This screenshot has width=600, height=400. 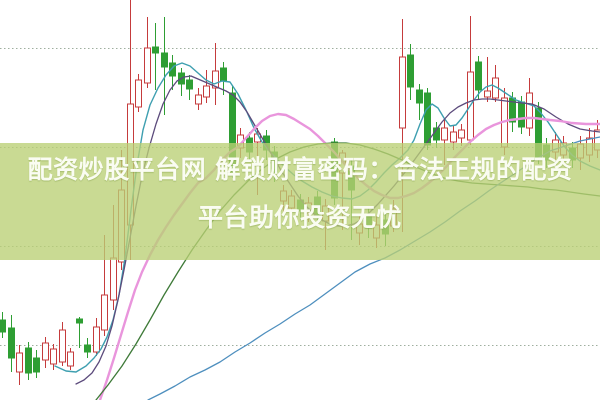 What do you see at coordinates (299, 217) in the screenshot?
I see `banner-text-line2: 平台助你投资无忧` at bounding box center [299, 217].